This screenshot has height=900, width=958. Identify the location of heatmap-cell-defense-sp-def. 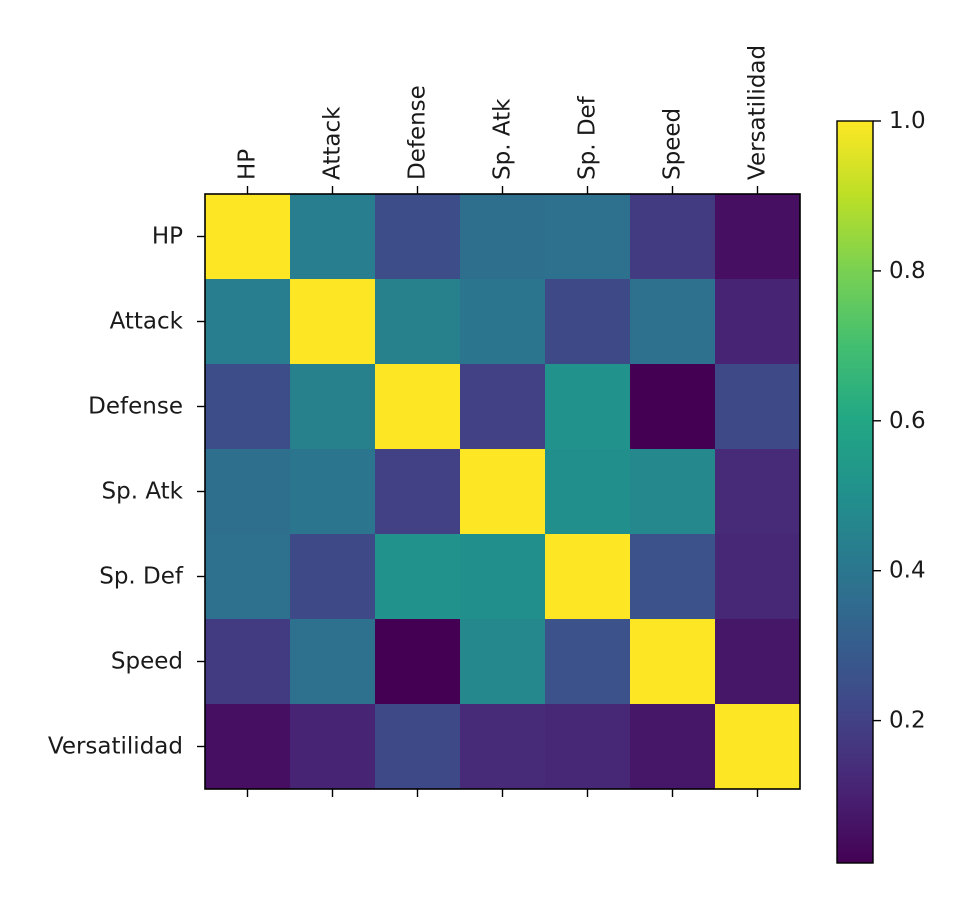
(588, 407).